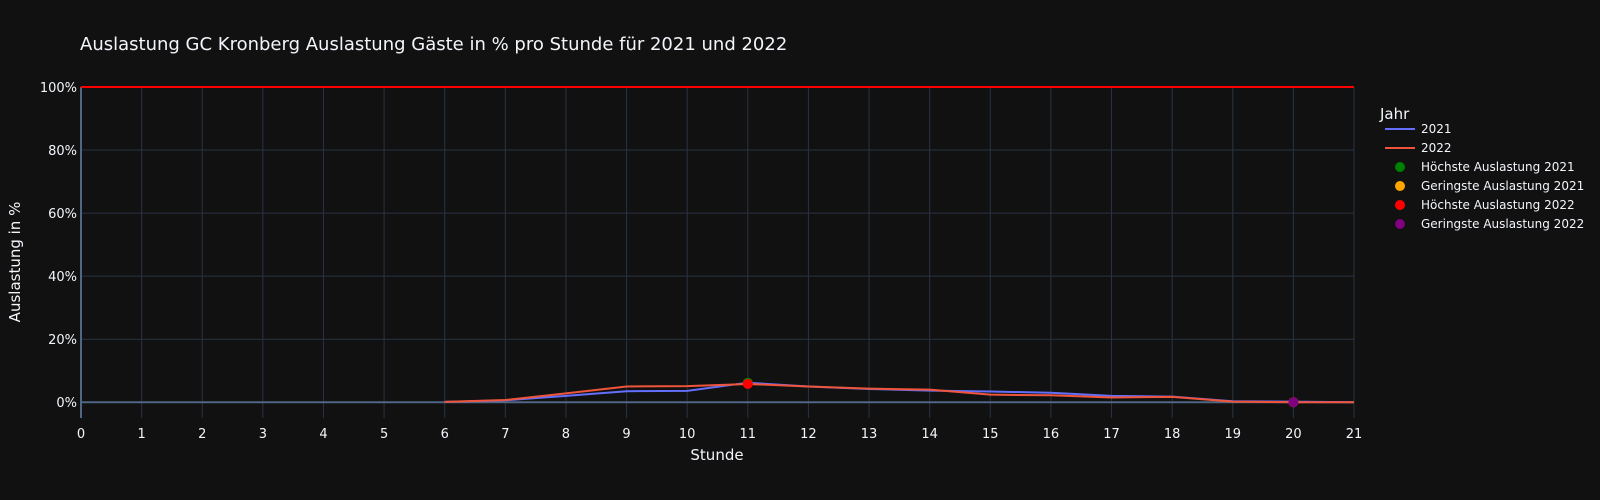 Image resolution: width=1600 pixels, height=500 pixels. I want to click on x-tick-label: 2, so click(202, 434).